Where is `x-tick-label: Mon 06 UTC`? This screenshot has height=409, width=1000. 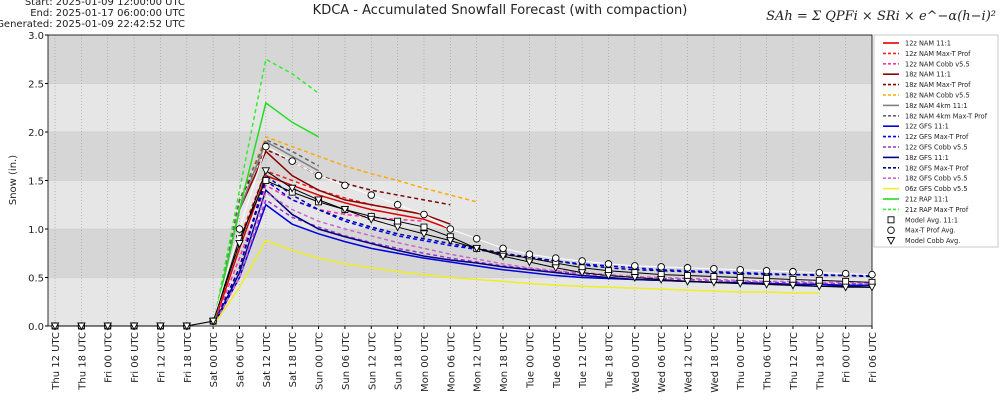 x-tick-label: Mon 06 UTC is located at coordinates (451, 362).